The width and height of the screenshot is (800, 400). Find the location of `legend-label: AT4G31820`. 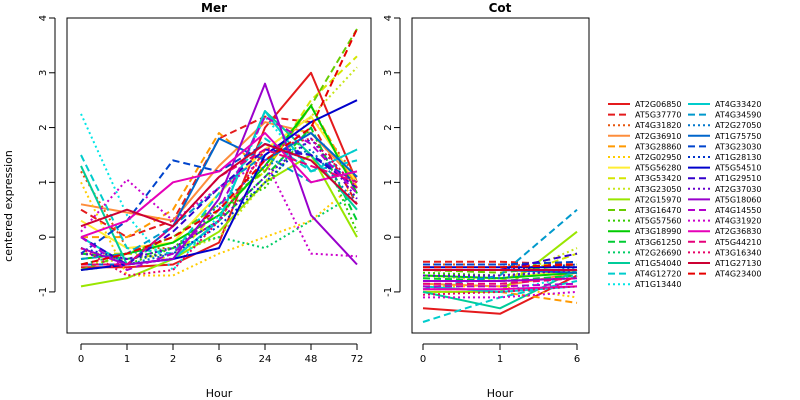

legend-label: AT4G31820 is located at coordinates (658, 125).